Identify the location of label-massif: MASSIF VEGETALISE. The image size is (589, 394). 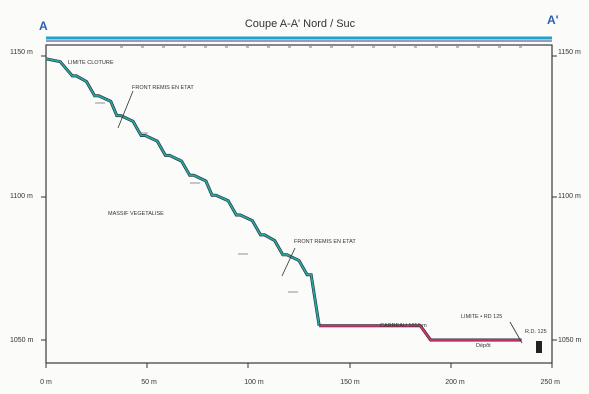
(136, 214).